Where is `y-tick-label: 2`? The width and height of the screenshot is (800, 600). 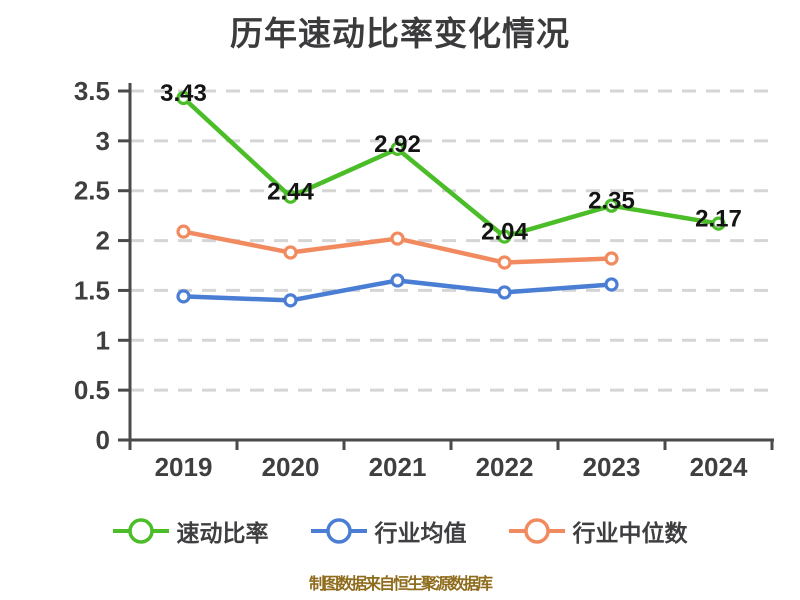
y-tick-label: 2 is located at coordinates (103, 241).